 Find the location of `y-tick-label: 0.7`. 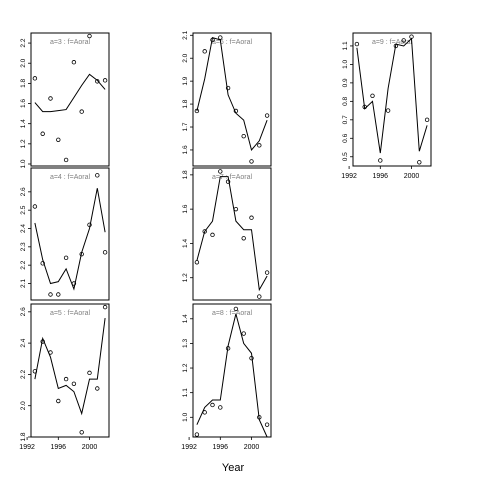

y-tick-label: 0.7 is located at coordinates (345, 119).